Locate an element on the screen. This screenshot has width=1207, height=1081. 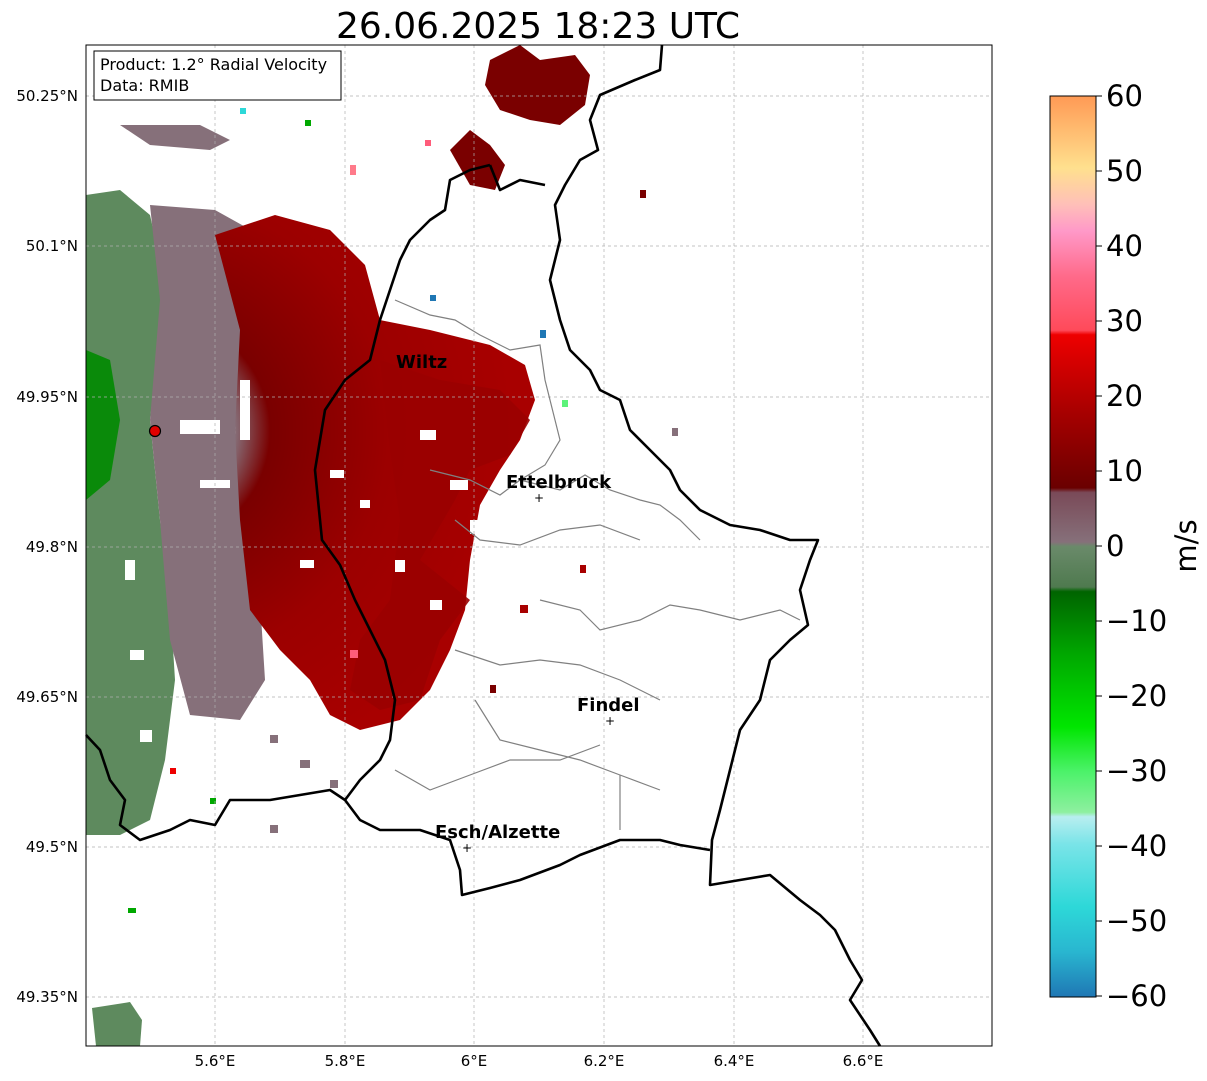
chart-title: 26.06.2025 18:23 UTC is located at coordinates (538, 26).